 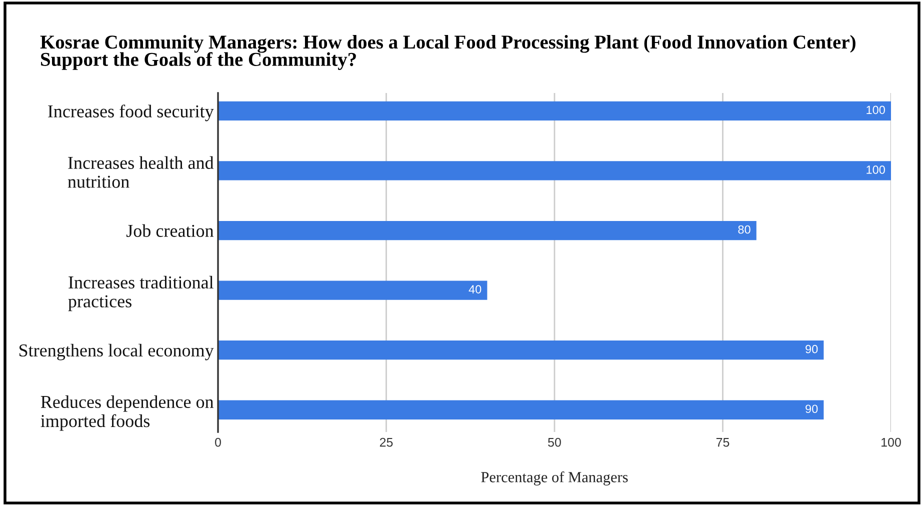 What do you see at coordinates (386, 442) in the screenshot?
I see `x-tick-label: 25` at bounding box center [386, 442].